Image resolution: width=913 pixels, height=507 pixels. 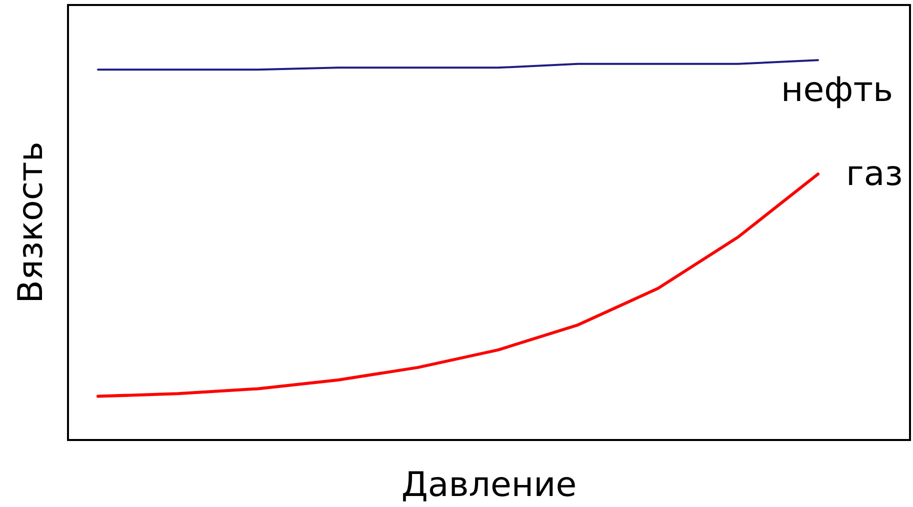 I want to click on series-label: нефть, so click(x=837, y=90).